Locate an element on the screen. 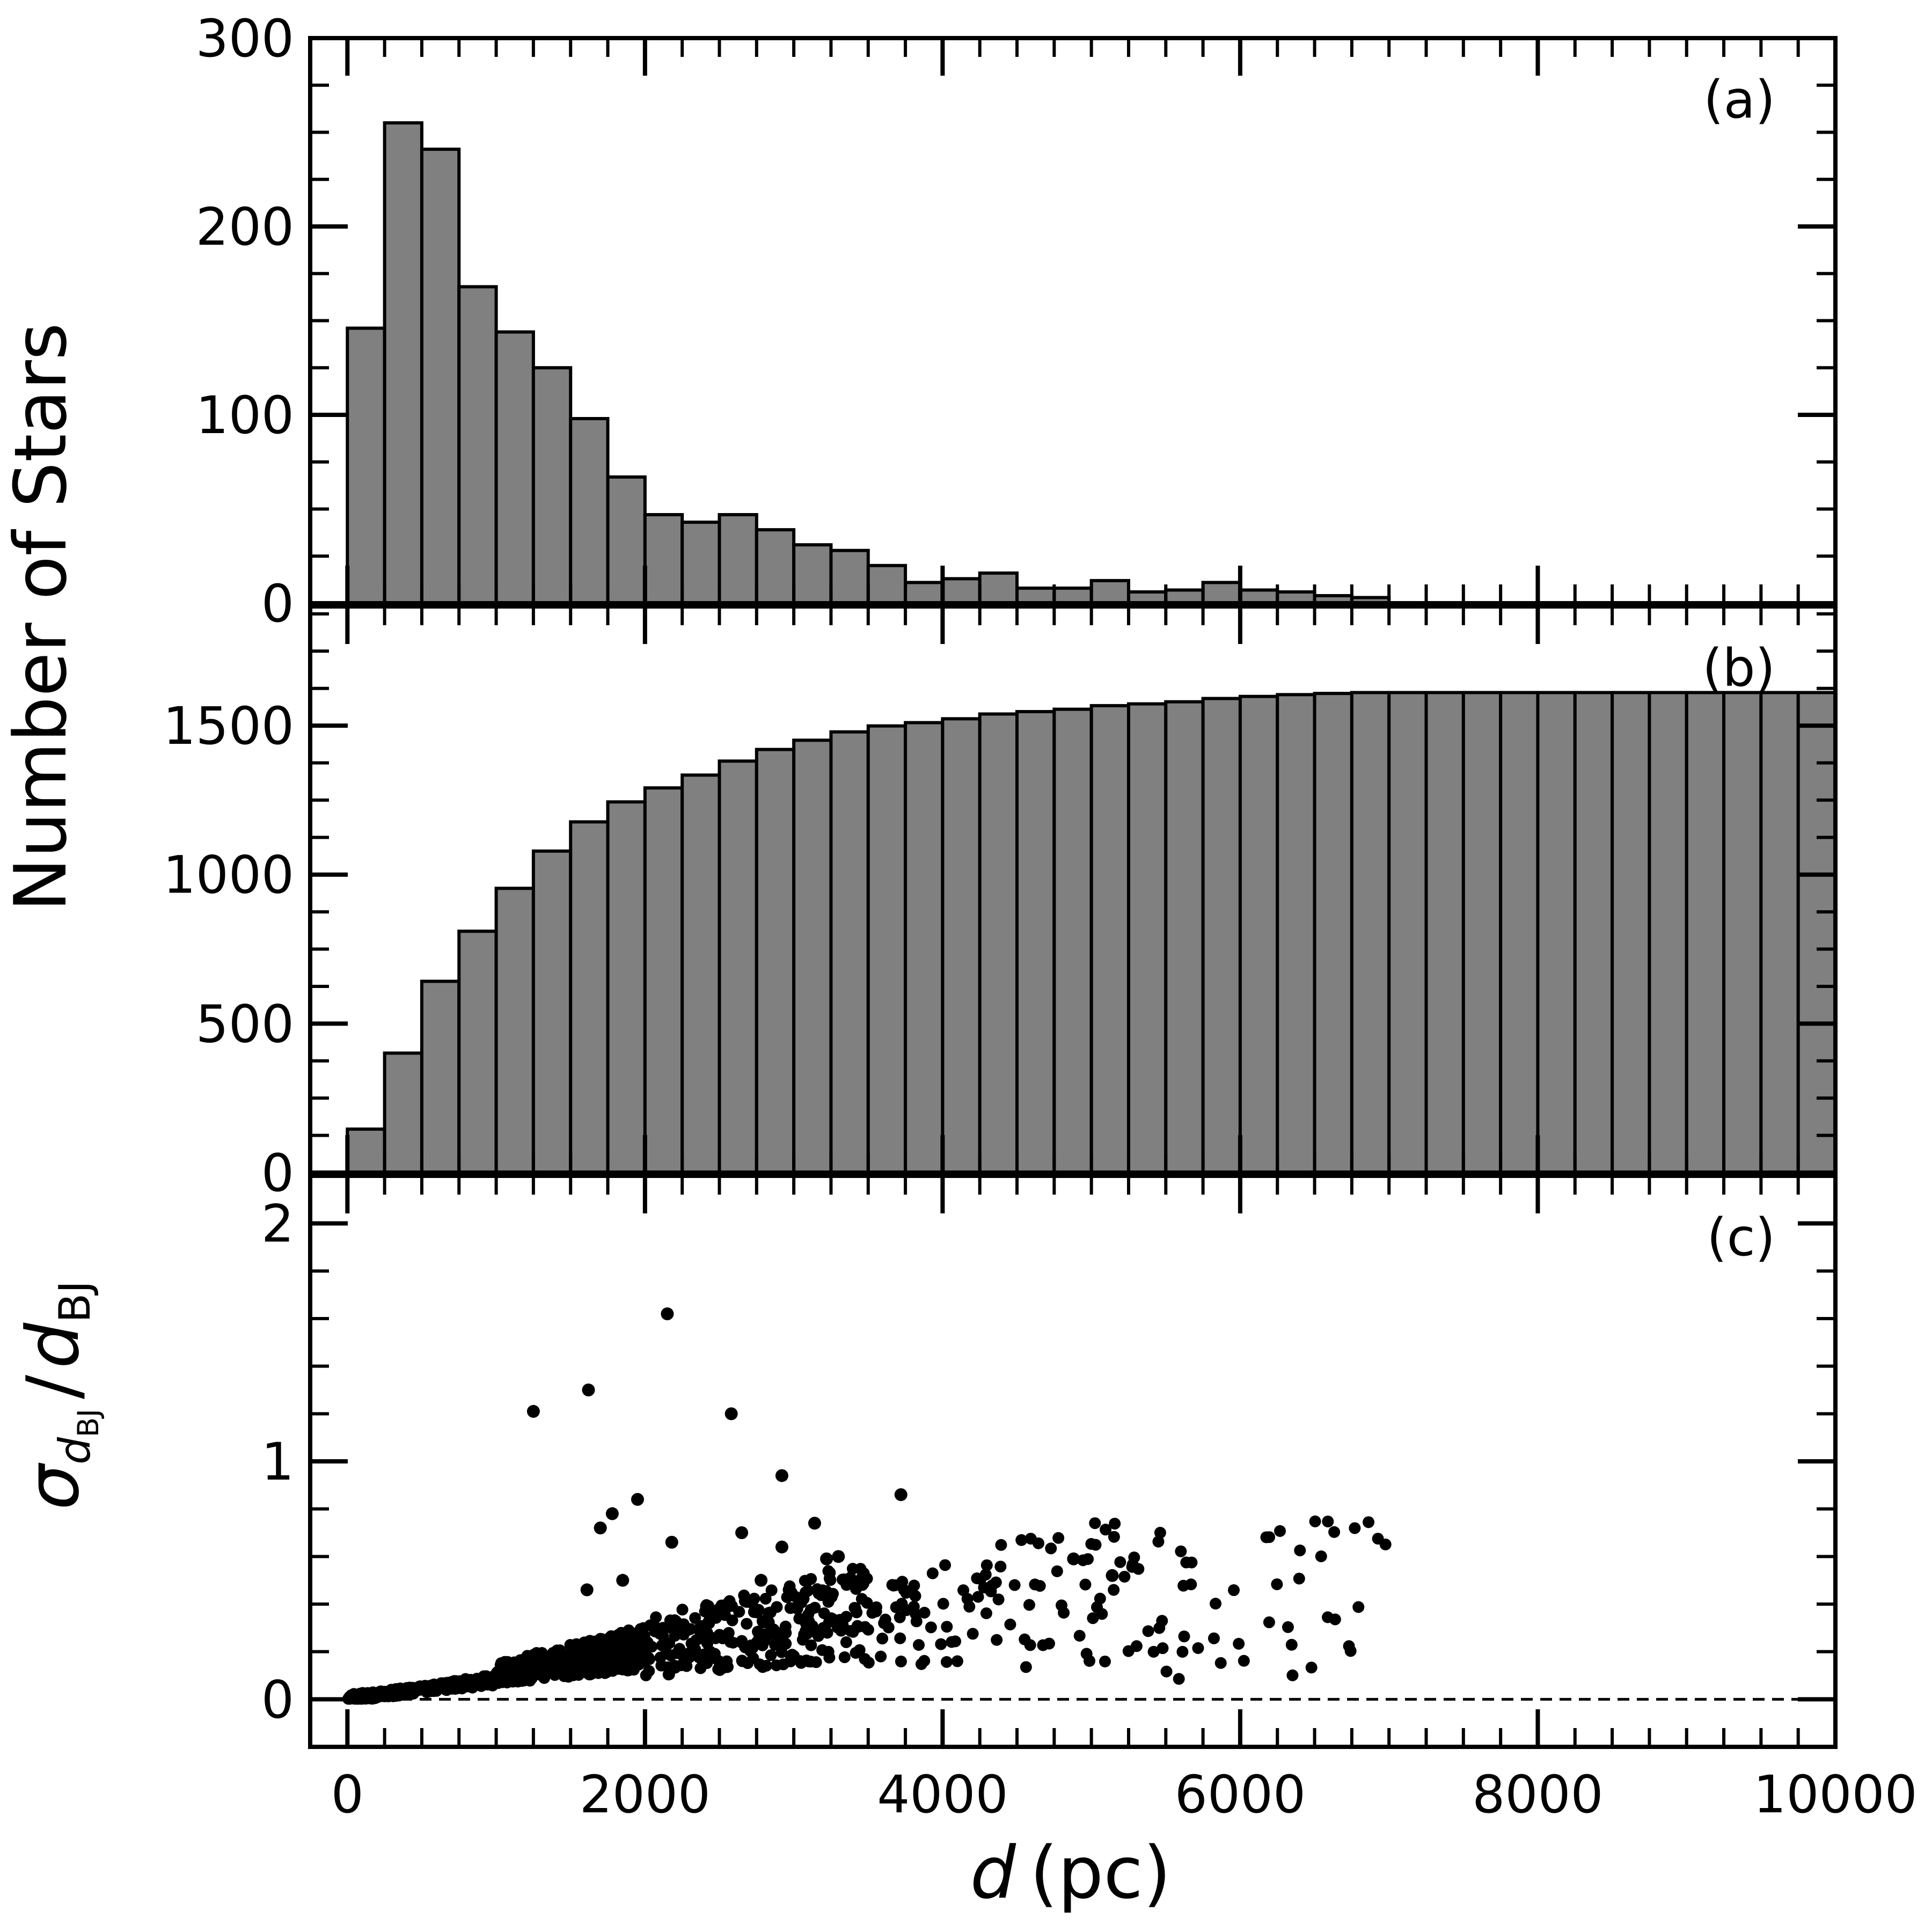  x-tick-label: 8000 is located at coordinates (1537, 1795).